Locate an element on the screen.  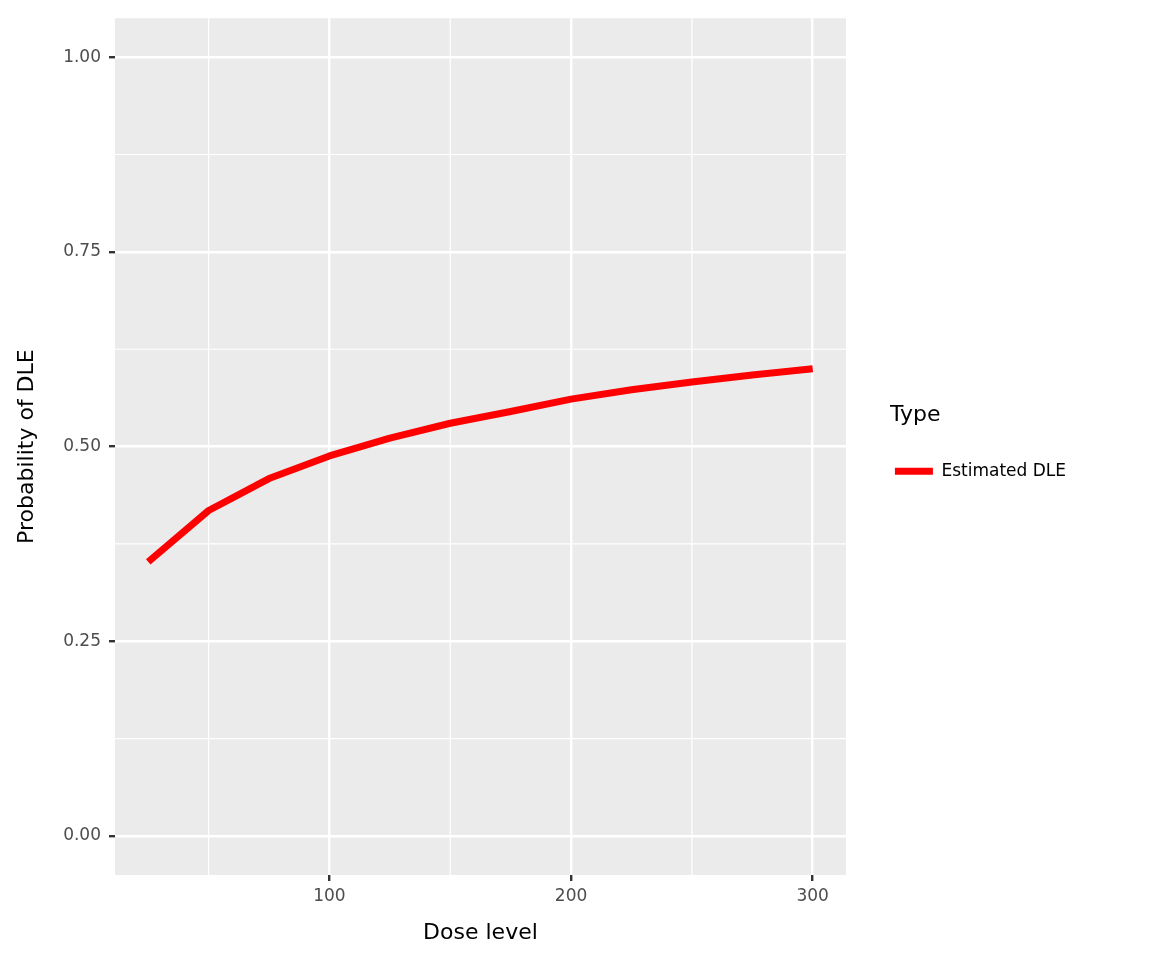
y-axis-title: Probability of DLE is located at coordinates (25, 446).